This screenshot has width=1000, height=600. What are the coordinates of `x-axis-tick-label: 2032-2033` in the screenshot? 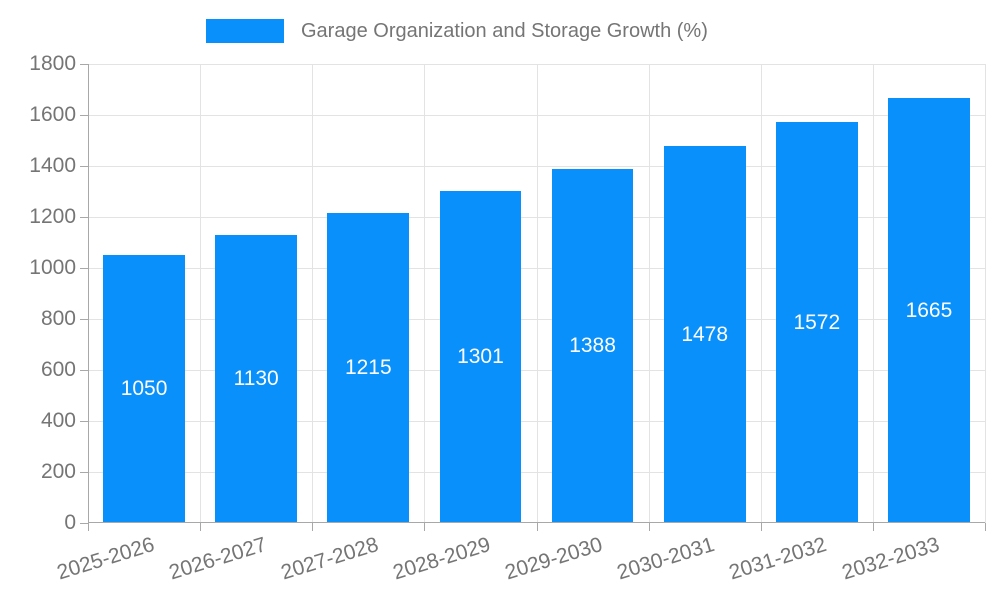 It's located at (890, 559).